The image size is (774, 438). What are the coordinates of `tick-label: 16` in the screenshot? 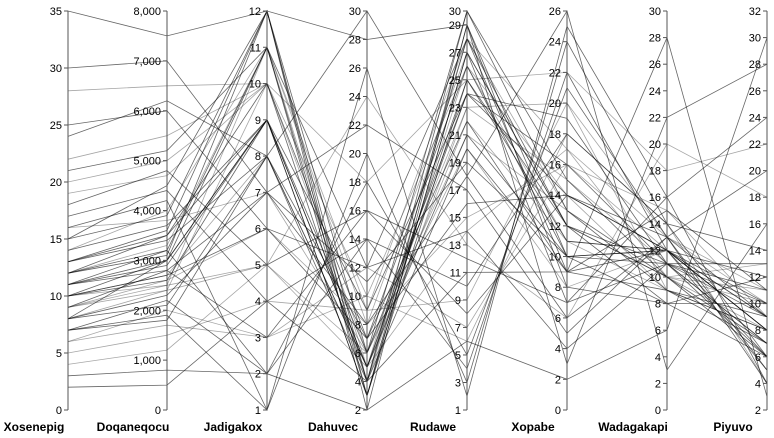 It's located at (355, 212).